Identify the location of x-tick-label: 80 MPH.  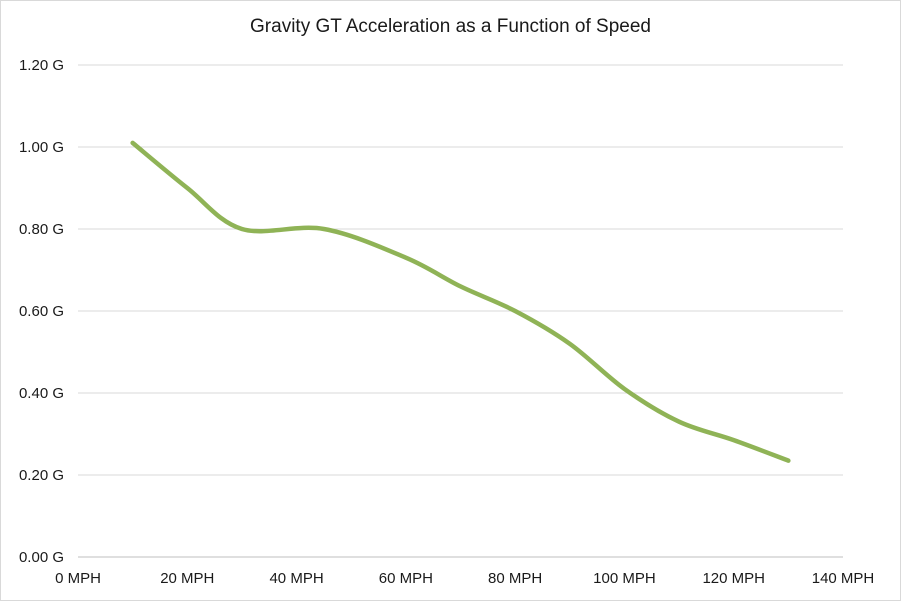
(515, 578).